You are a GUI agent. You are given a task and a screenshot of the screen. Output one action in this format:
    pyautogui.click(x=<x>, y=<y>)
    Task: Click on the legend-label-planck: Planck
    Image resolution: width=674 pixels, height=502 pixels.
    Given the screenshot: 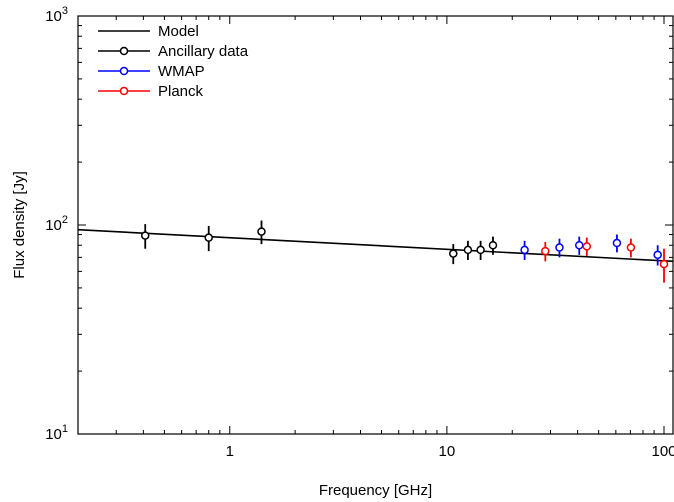 What is the action you would take?
    pyautogui.click(x=181, y=91)
    